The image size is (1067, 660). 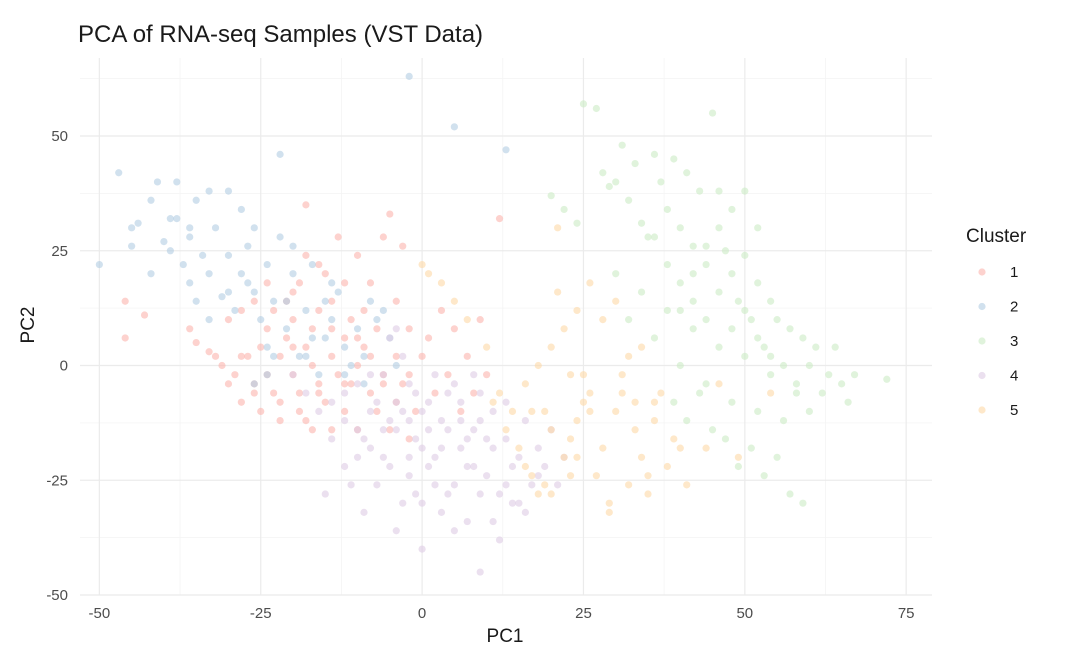 What do you see at coordinates (280, 34) in the screenshot?
I see `chart-title: PCA of RNA-seq Samples (VST Data)` at bounding box center [280, 34].